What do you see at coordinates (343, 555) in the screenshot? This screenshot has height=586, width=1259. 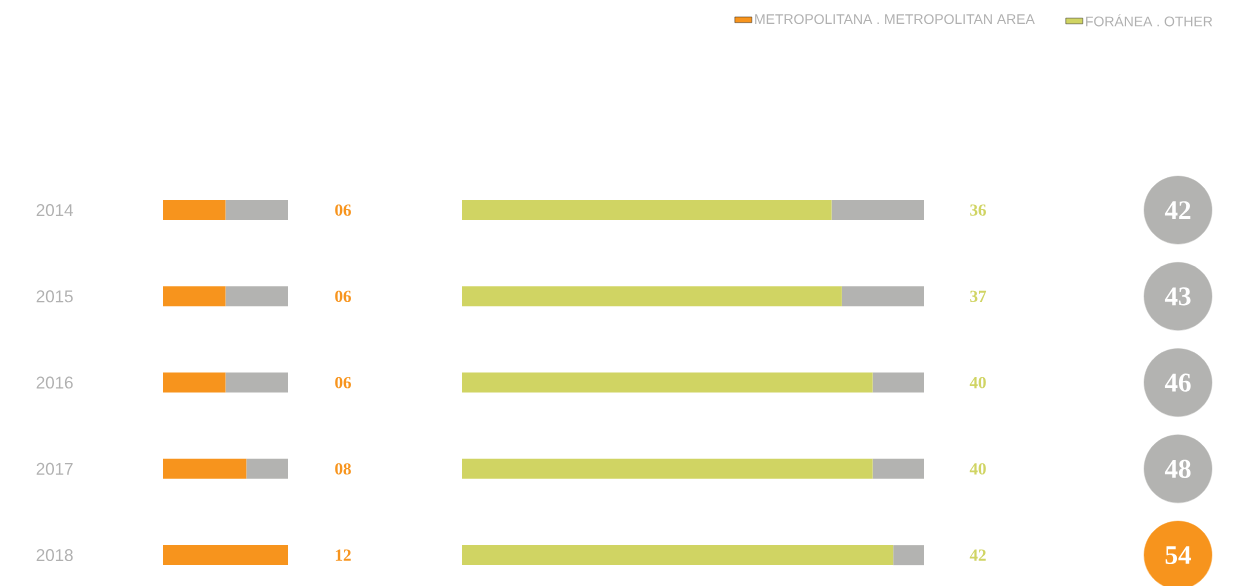 I see `data-label: 12` at bounding box center [343, 555].